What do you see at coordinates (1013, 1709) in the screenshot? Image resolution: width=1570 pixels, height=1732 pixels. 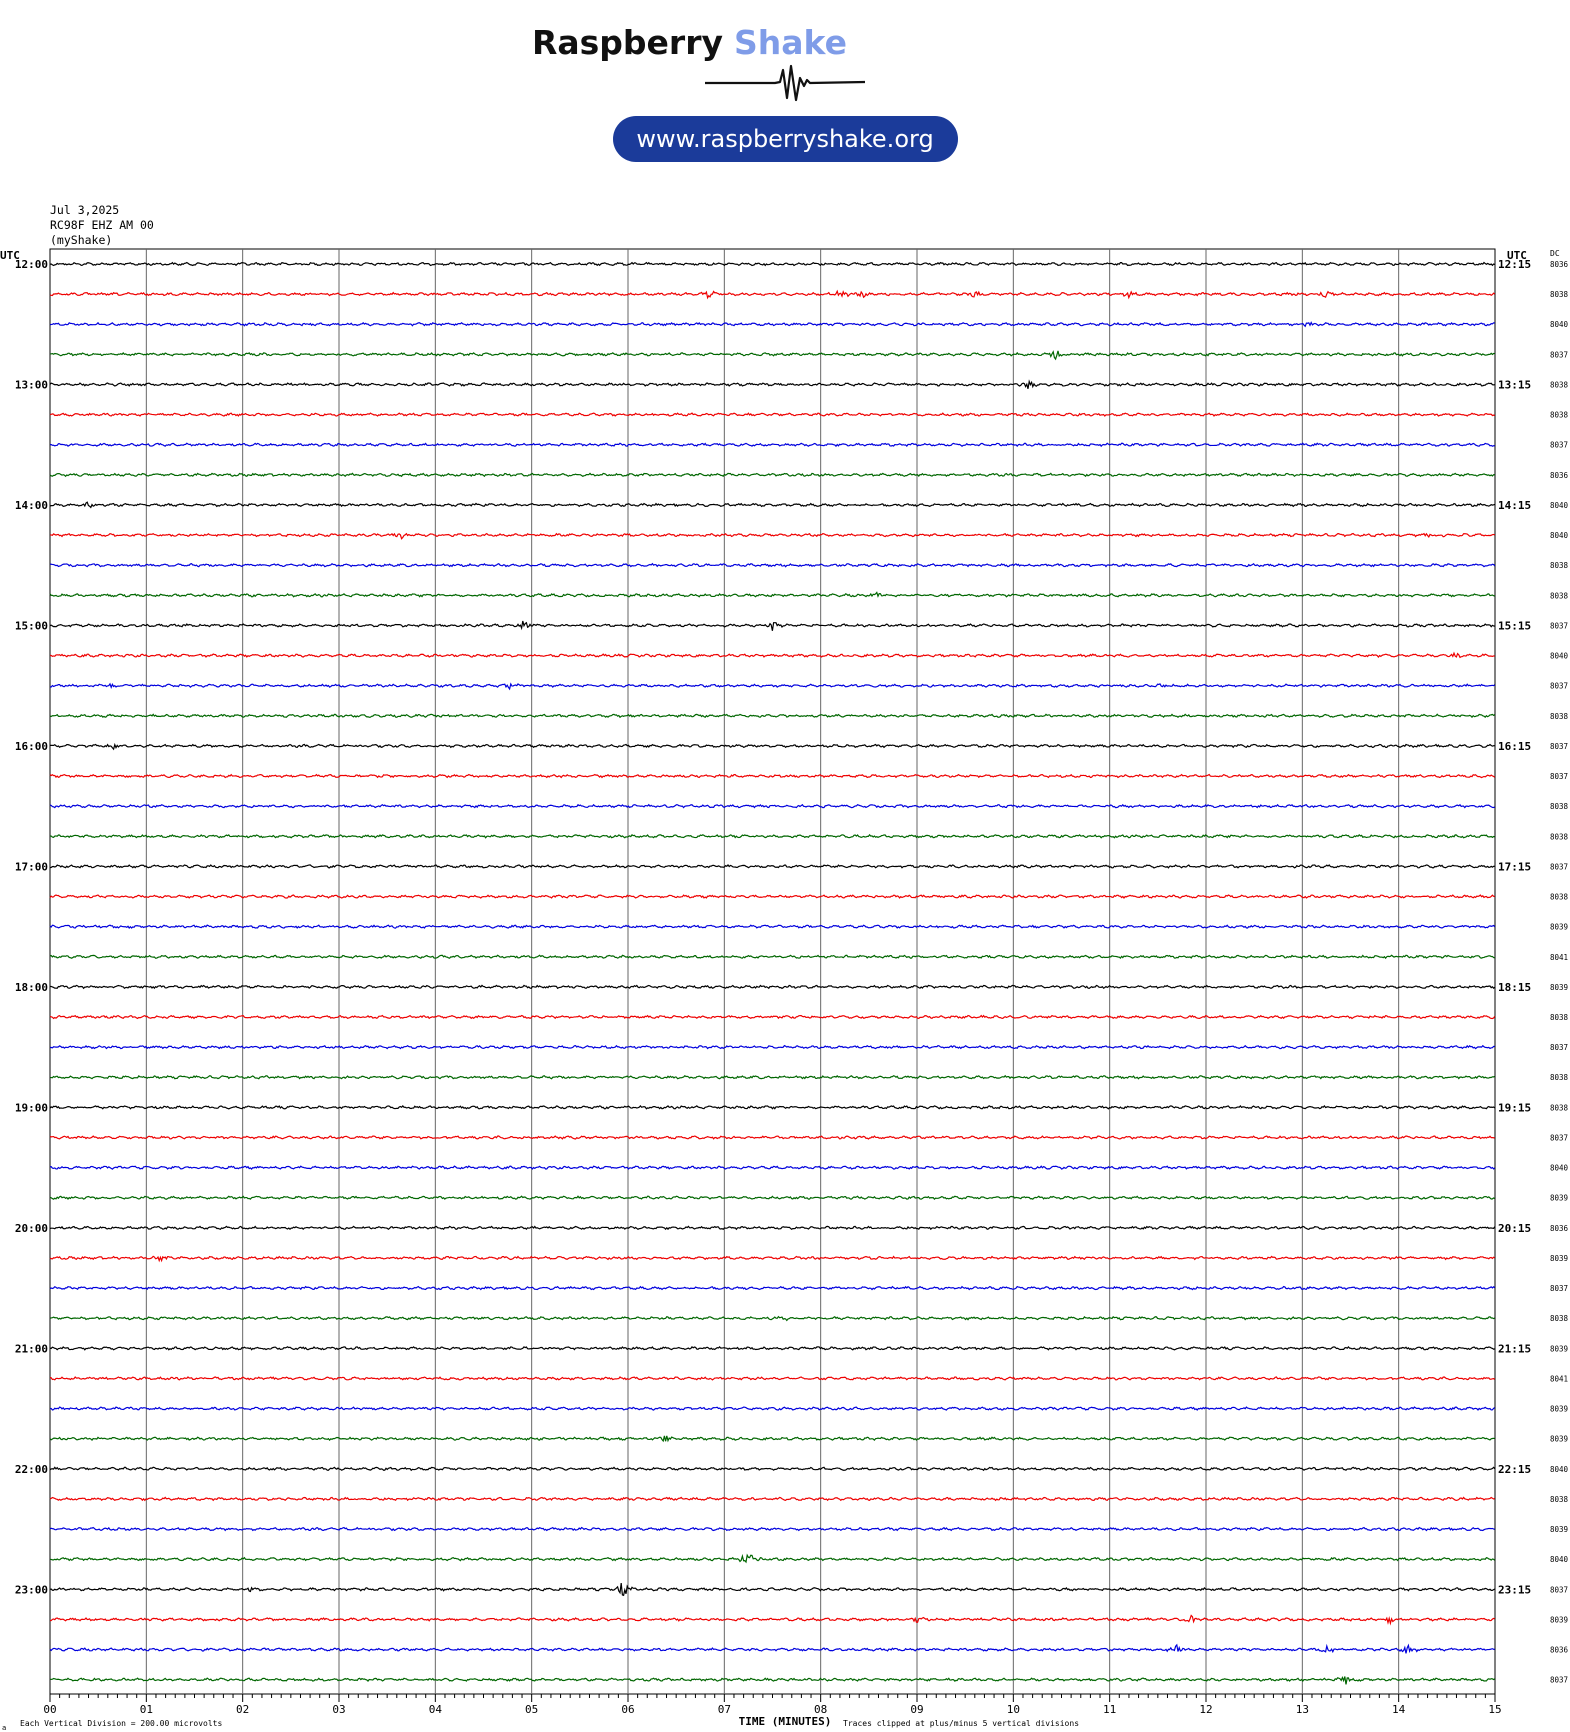 I see `x-tick-label: 10` at bounding box center [1013, 1709].